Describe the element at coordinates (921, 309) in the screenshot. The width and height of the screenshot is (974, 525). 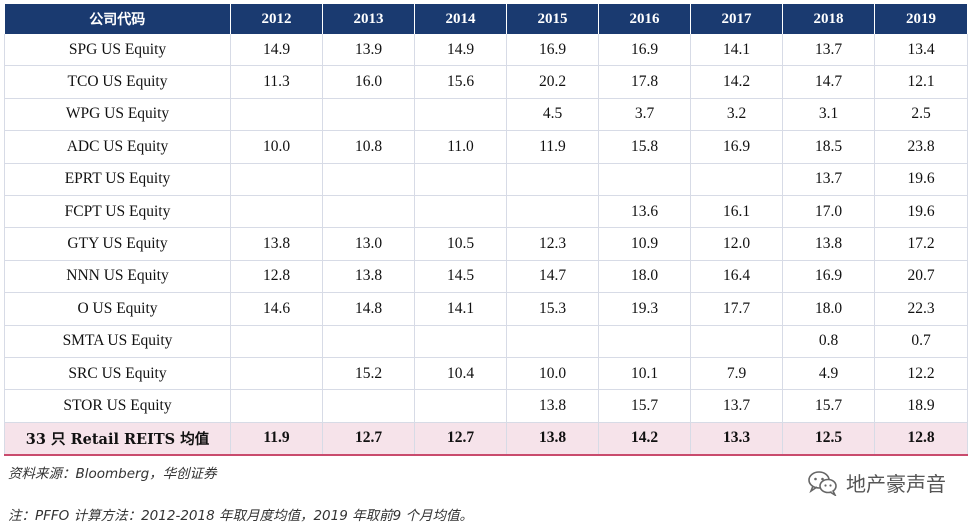
I see `value-cell: 22.3` at that location.